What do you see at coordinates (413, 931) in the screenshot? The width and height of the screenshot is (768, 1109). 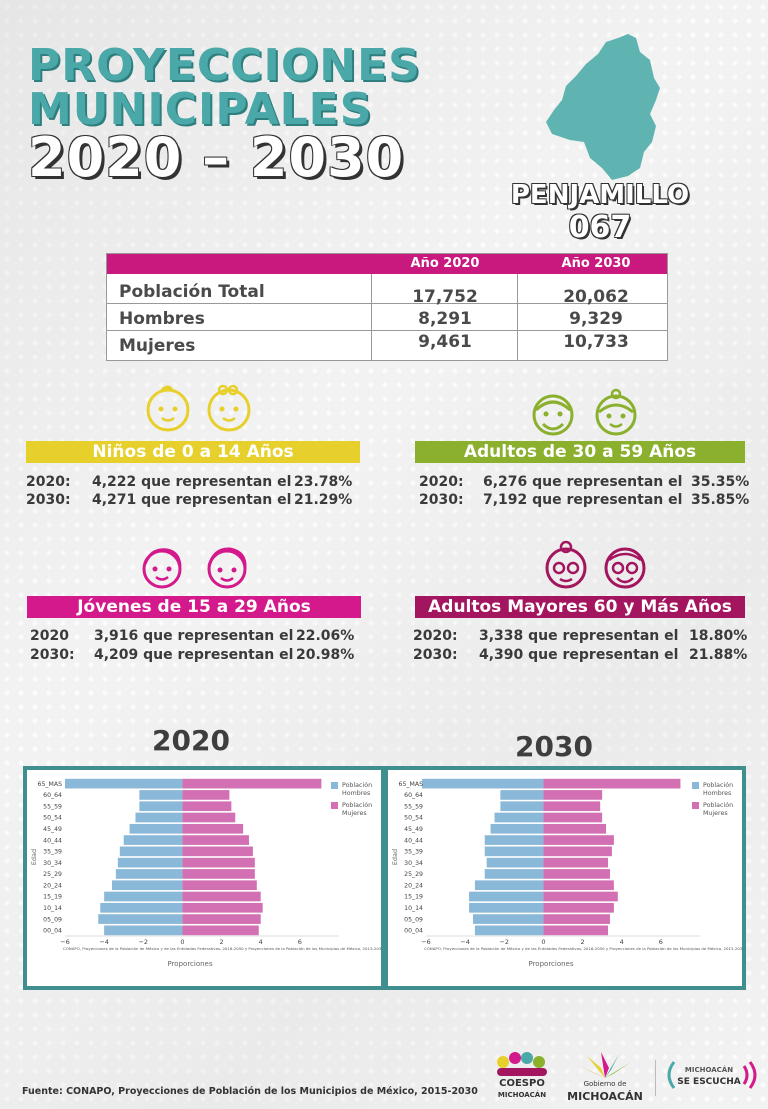 I see `y-tick-label: 00_04` at bounding box center [413, 931].